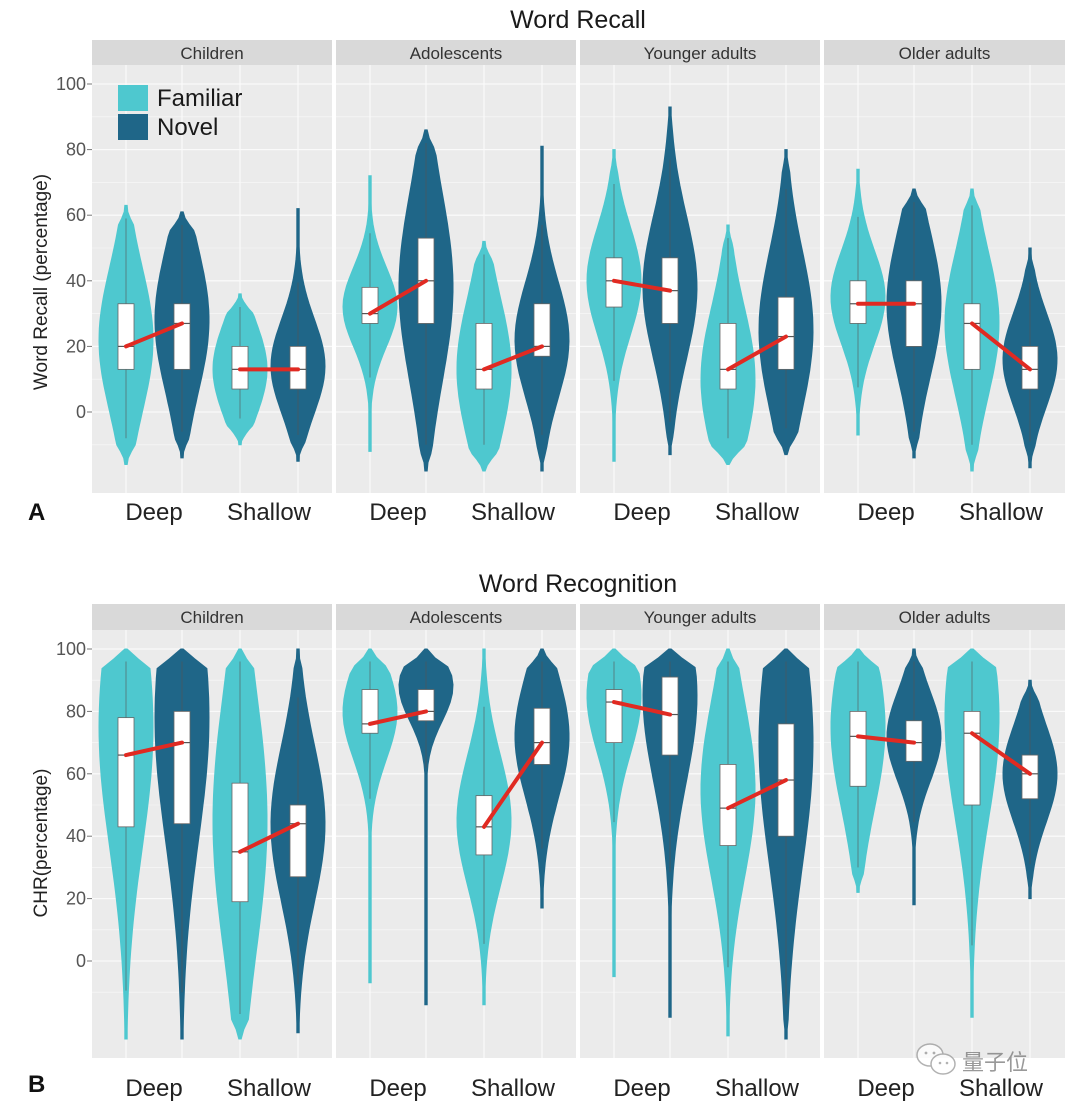 The width and height of the screenshot is (1080, 1112). Describe the element at coordinates (71, 649) in the screenshot. I see `y-tick-label: 100` at that location.